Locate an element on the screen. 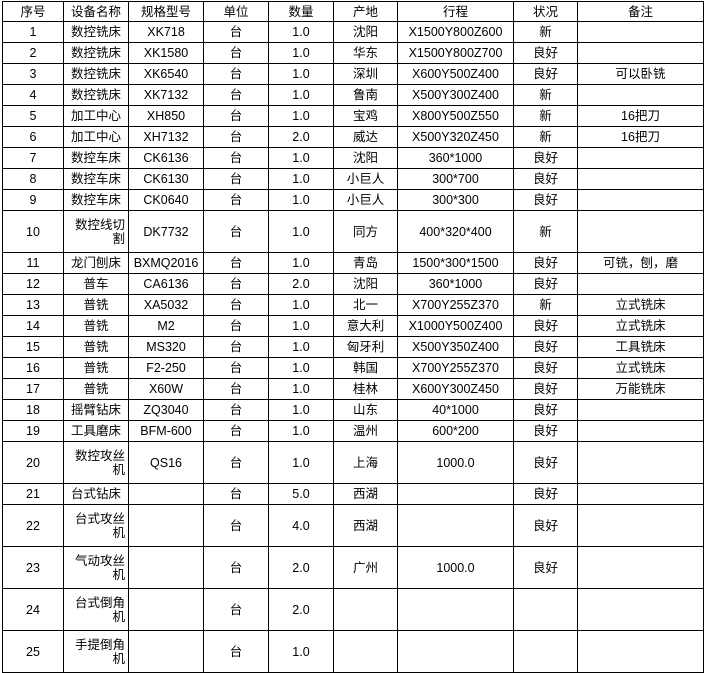 This screenshot has height=673, width=704. cell-travel: 600*200 is located at coordinates (455, 431).